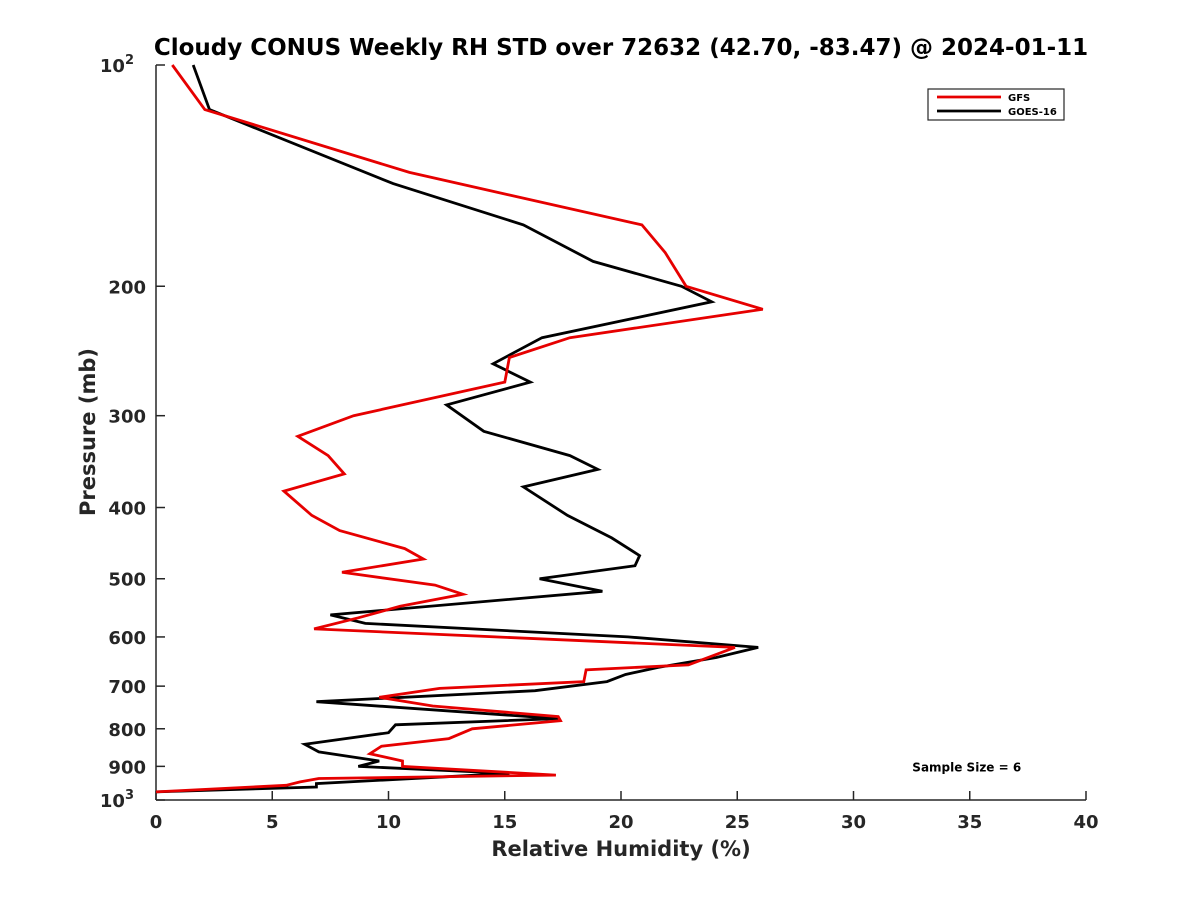 The width and height of the screenshot is (1200, 900). What do you see at coordinates (127, 687) in the screenshot?
I see `y-tick-label-6: 700` at bounding box center [127, 687].